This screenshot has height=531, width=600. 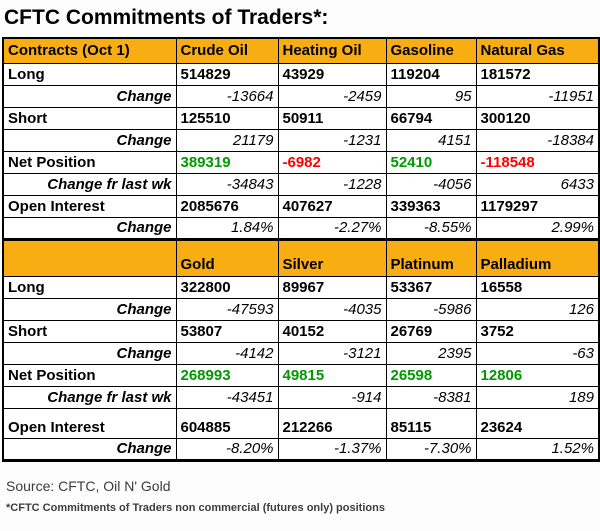 I want to click on cell-value: 52410, so click(x=431, y=162).